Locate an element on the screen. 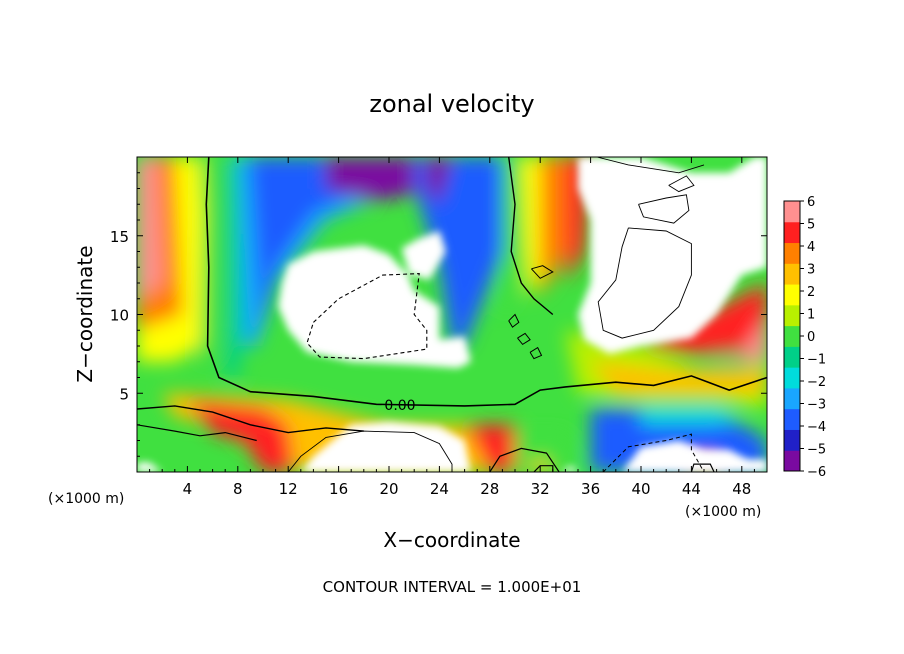 This screenshot has height=654, width=904. x-tick-label: 48 is located at coordinates (741, 489).